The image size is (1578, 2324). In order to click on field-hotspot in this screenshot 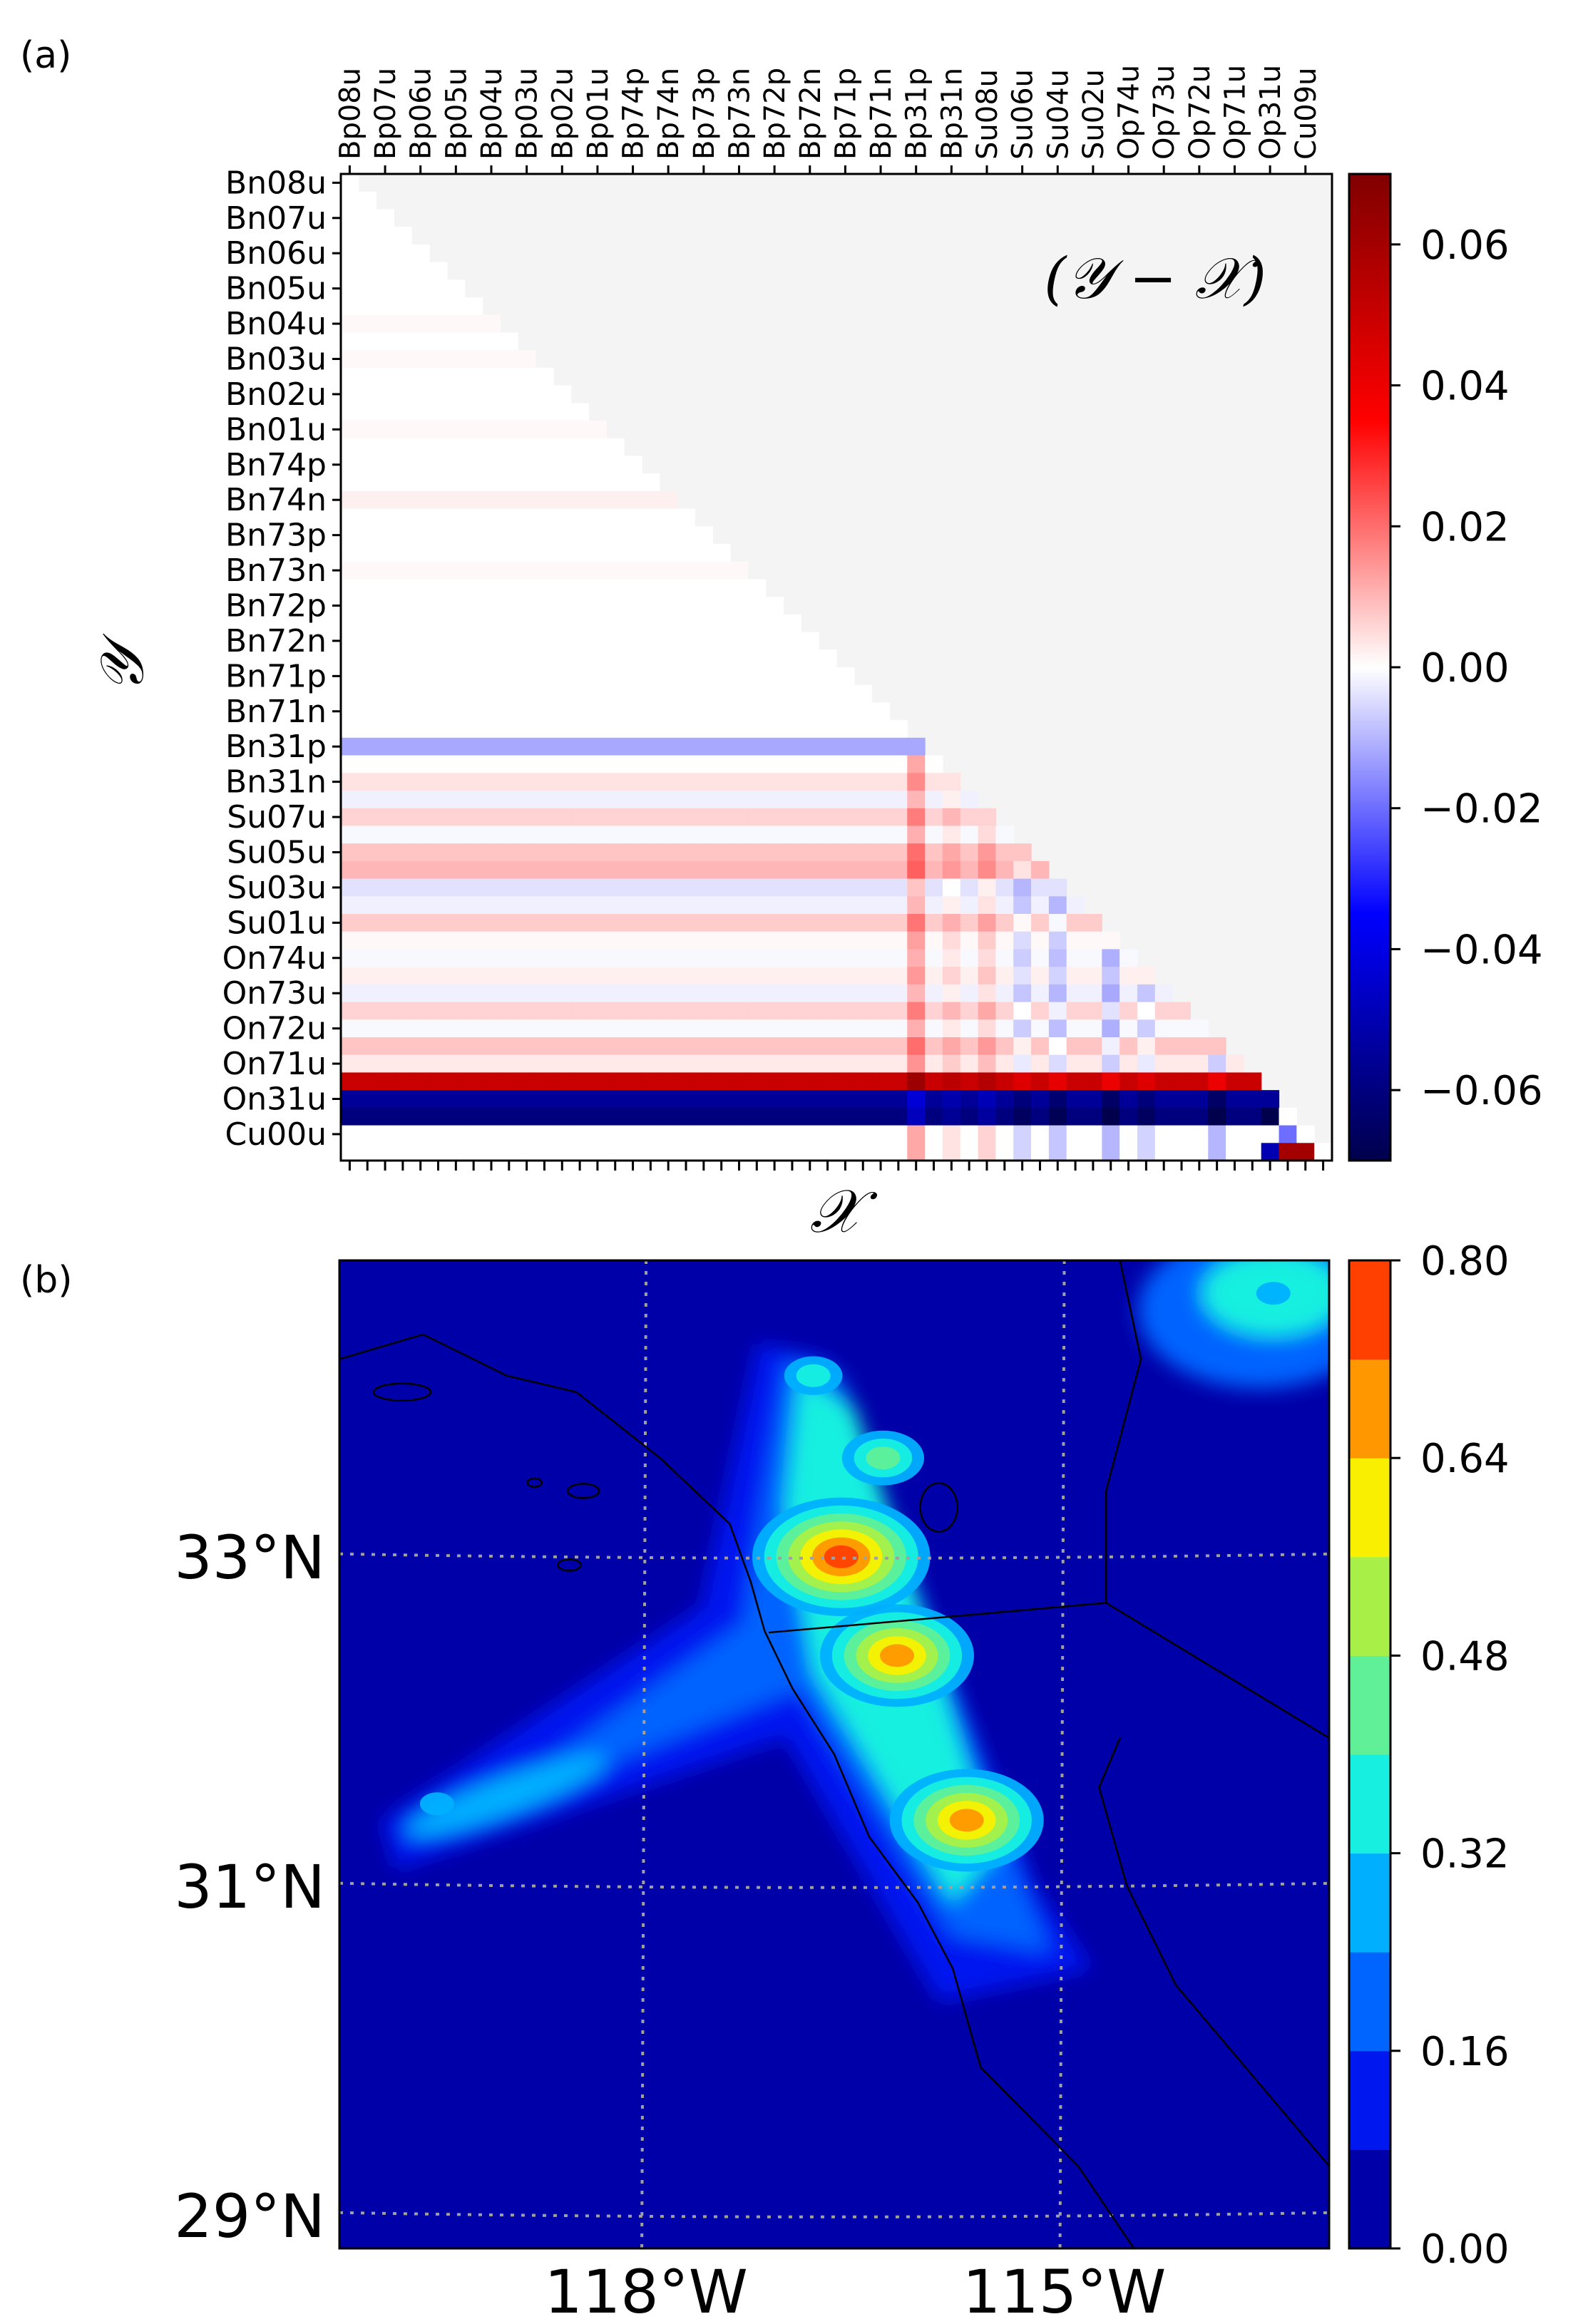, I will do `click(896, 1656)`.